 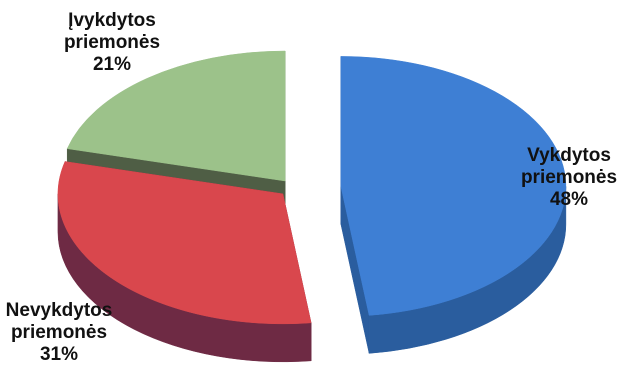 I want to click on slice-label-ivykdytos-percent: 21%, so click(x=112, y=64).